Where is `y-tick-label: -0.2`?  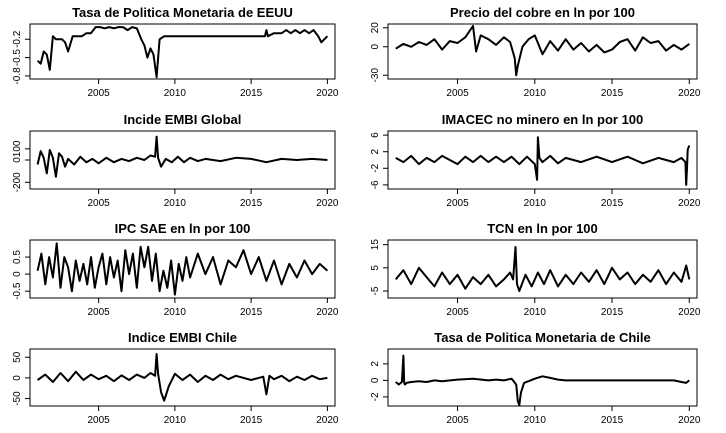 y-tick-label: -0.2 is located at coordinates (17, 39).